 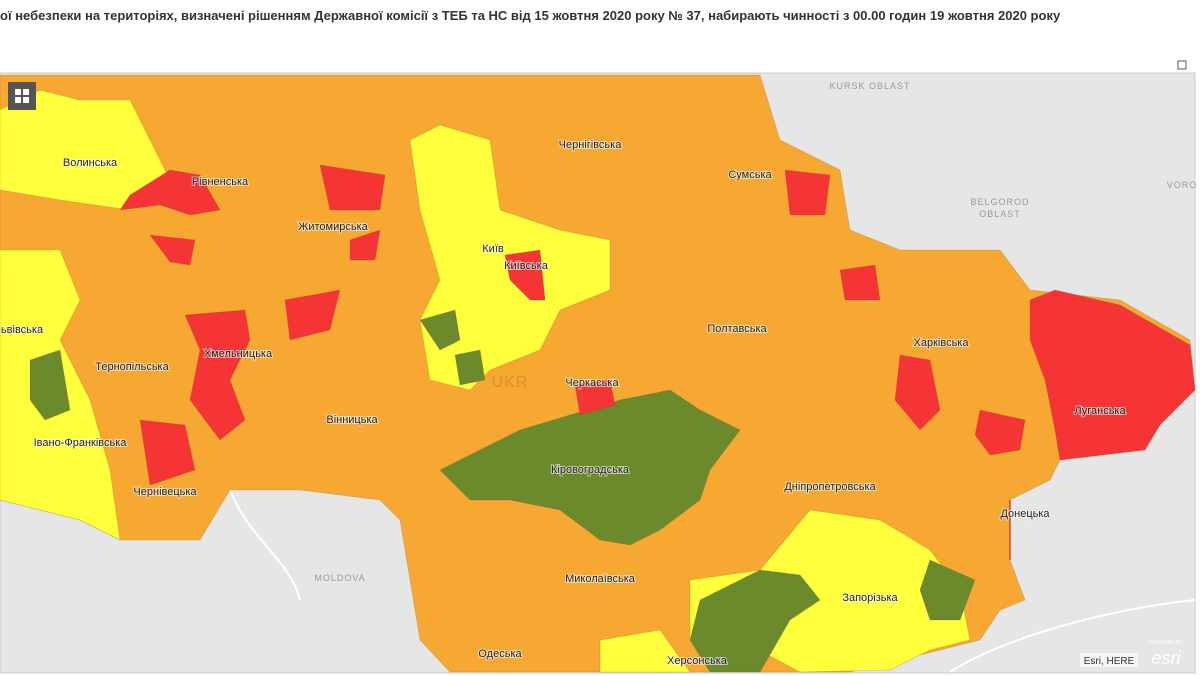 What do you see at coordinates (22, 330) in the screenshot?
I see `region-label: ьвівська` at bounding box center [22, 330].